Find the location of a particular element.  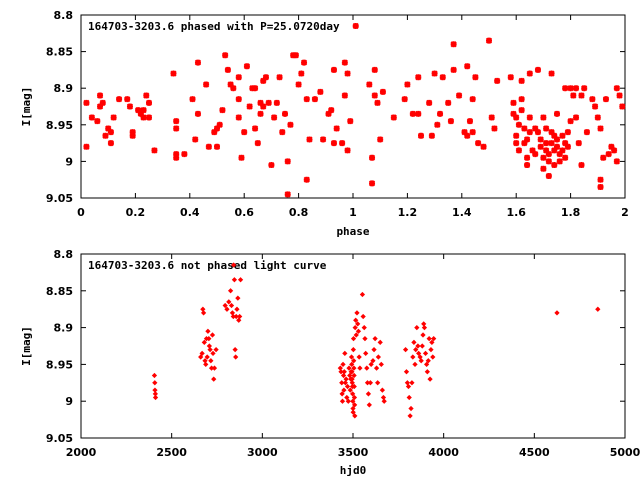

y-tick-label: 8.85 is located at coordinates (59, 291).